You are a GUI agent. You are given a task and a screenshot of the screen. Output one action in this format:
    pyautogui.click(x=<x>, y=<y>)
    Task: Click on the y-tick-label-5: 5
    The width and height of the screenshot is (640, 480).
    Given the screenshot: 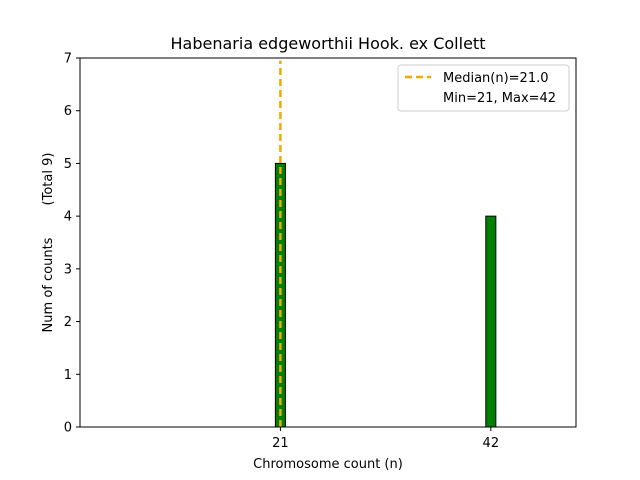 What is the action you would take?
    pyautogui.click(x=68, y=164)
    